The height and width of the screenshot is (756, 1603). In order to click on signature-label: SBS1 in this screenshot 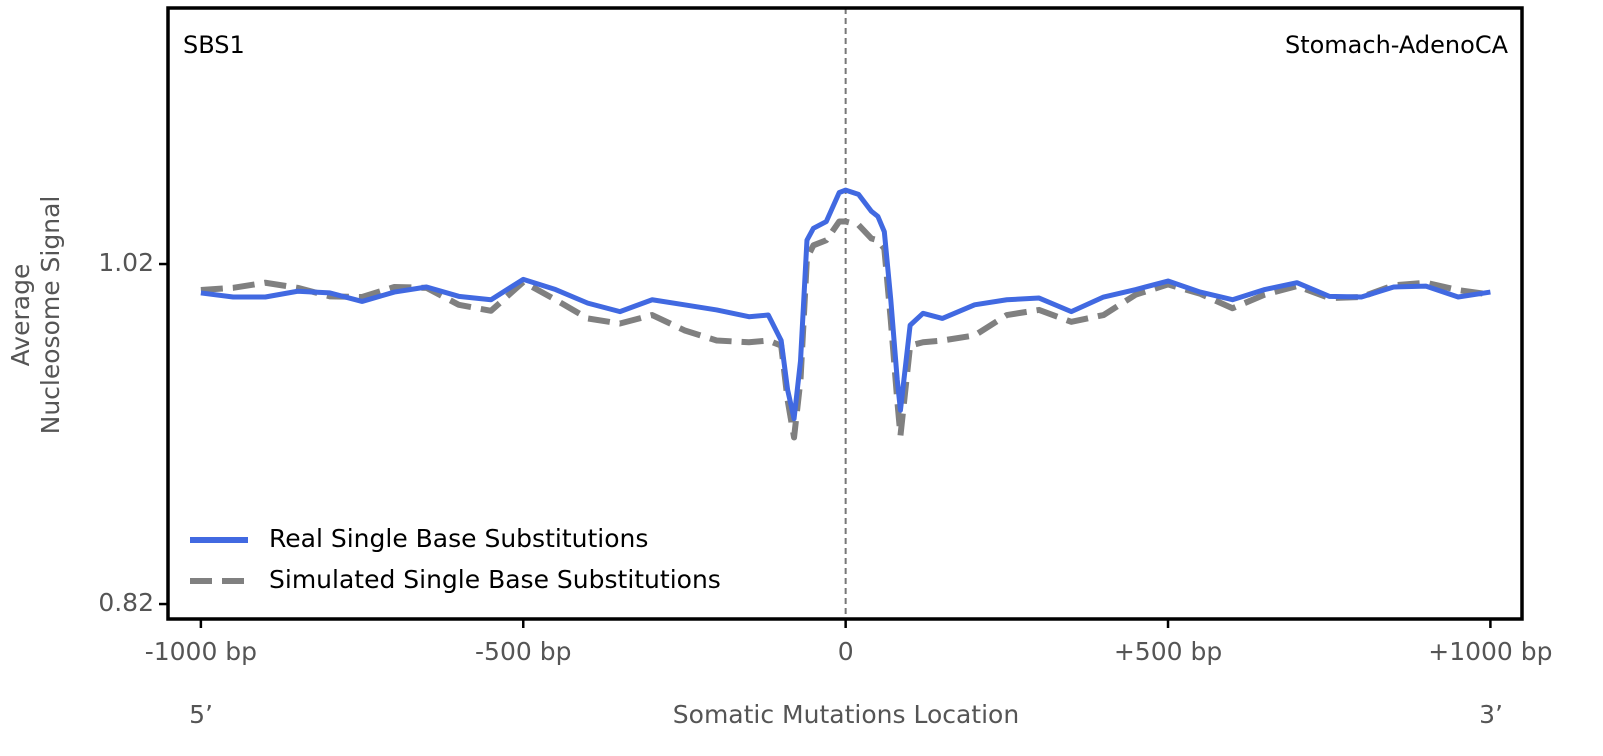, I will do `click(214, 45)`.